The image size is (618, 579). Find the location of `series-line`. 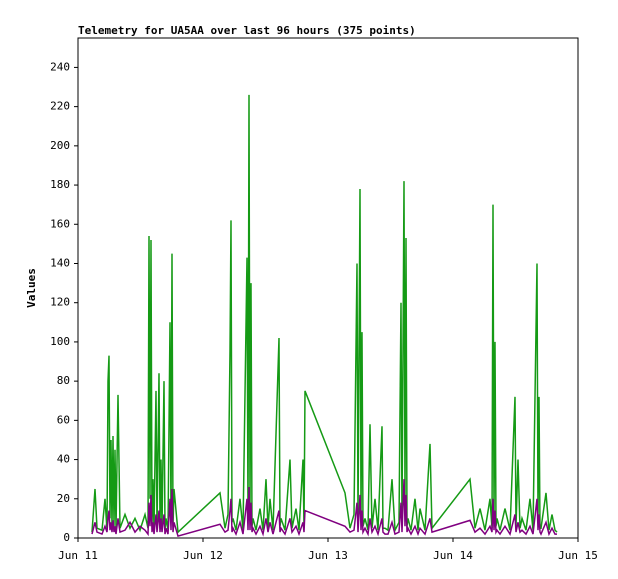

series-line is located at coordinates (324, 508).